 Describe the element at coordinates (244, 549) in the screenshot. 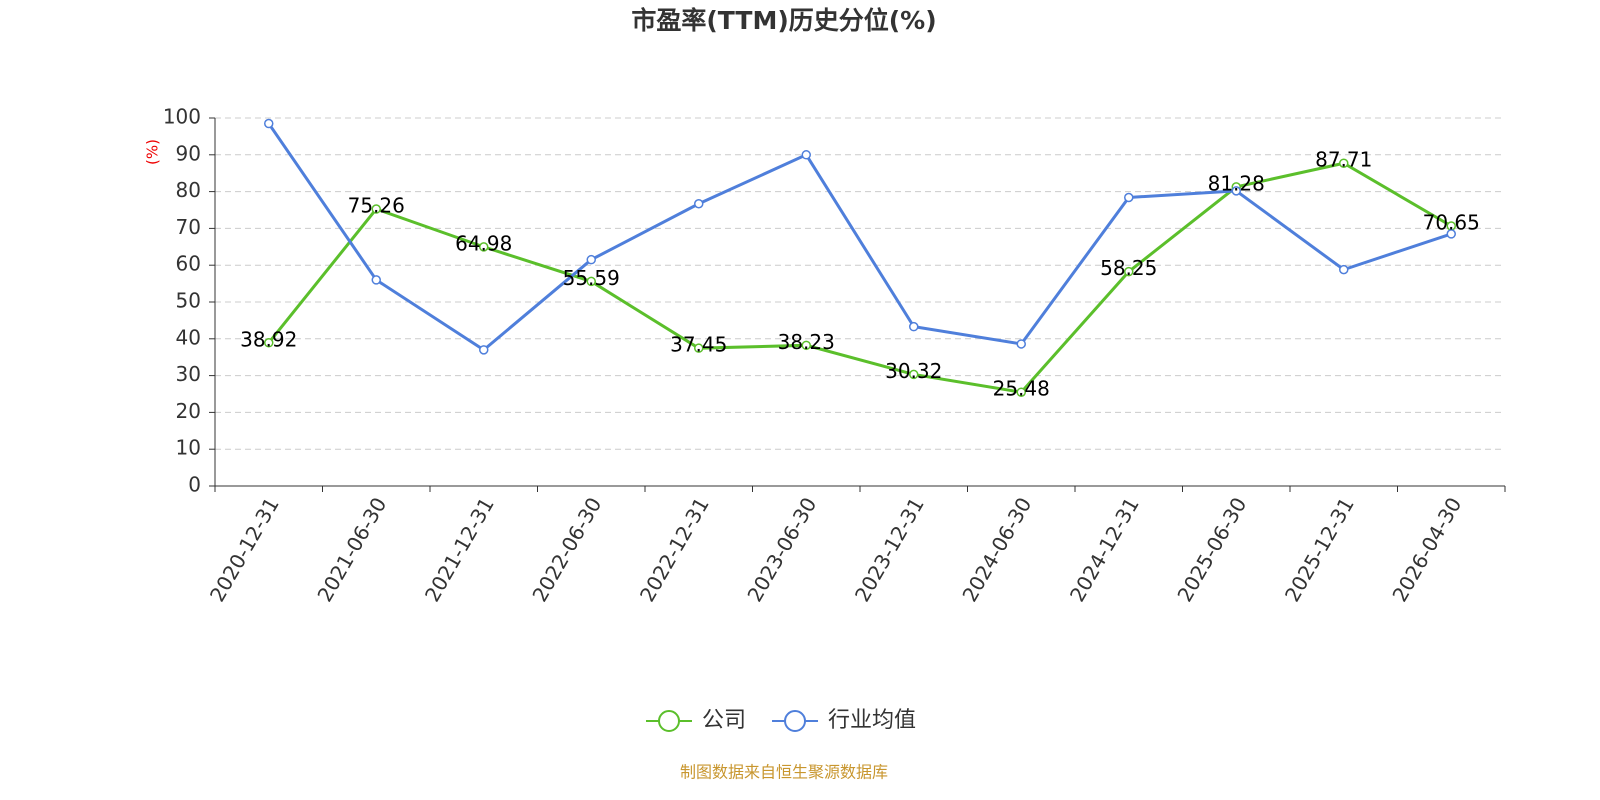

I see `x-tick-label: 2020-12-31` at that location.